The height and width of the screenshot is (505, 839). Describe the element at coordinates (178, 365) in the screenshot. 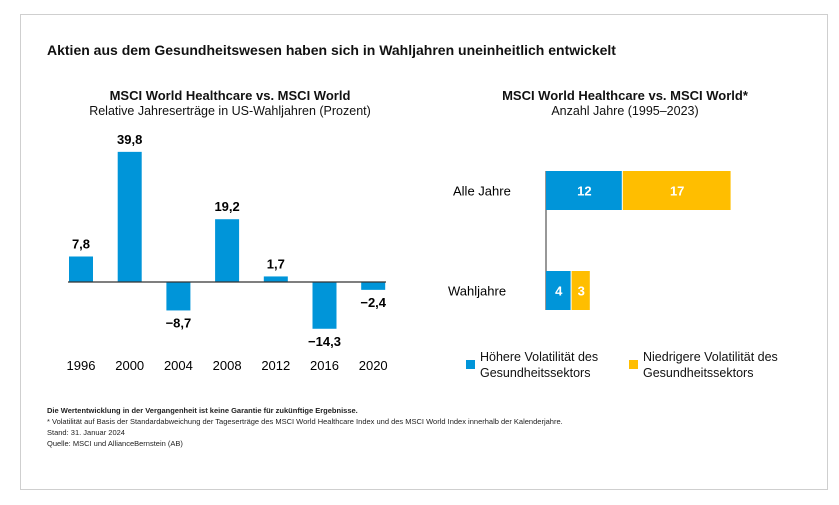

I see `x-tick-label: 2004` at that location.